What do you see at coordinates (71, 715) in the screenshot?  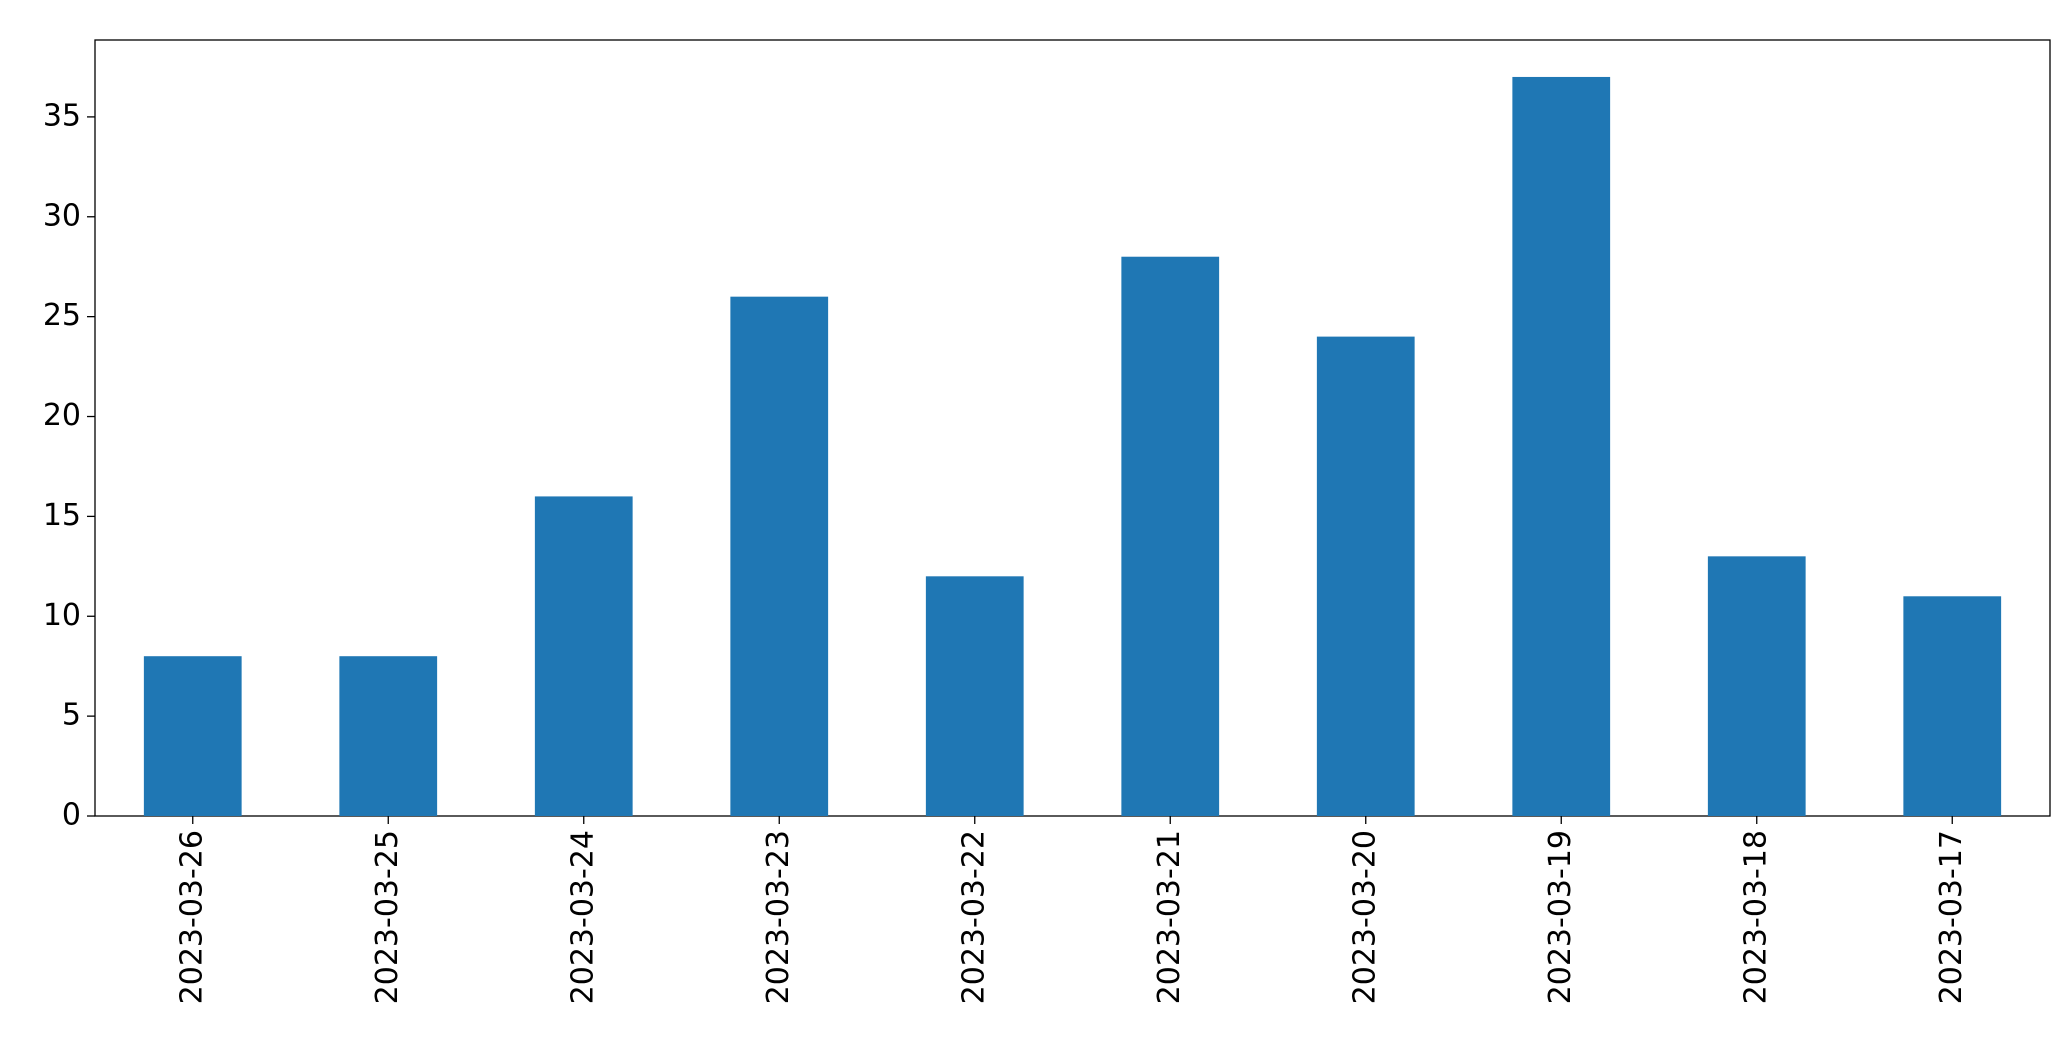 I see `y-tick-label: 5` at bounding box center [71, 715].